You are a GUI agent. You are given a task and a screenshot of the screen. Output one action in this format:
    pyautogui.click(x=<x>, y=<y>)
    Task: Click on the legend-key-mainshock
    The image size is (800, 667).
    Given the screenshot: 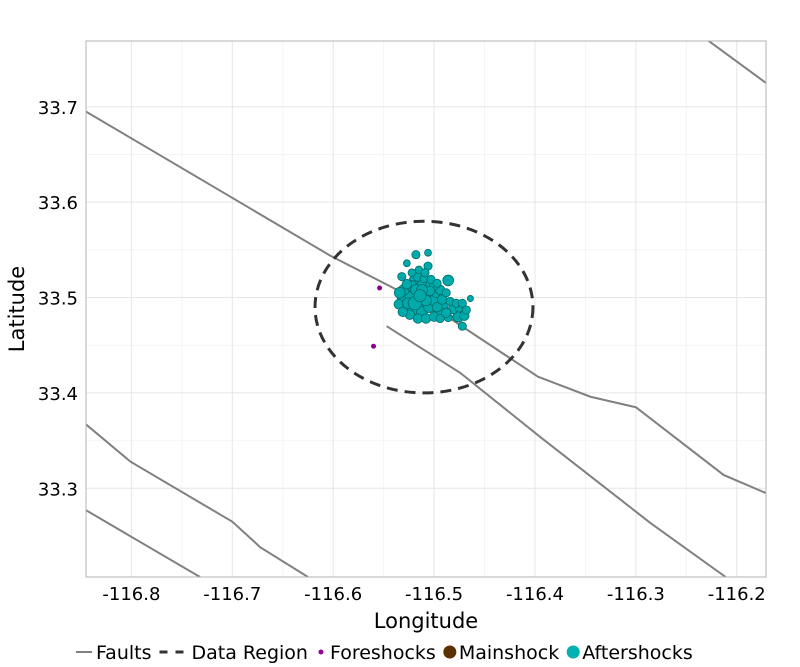 What is the action you would take?
    pyautogui.click(x=450, y=652)
    